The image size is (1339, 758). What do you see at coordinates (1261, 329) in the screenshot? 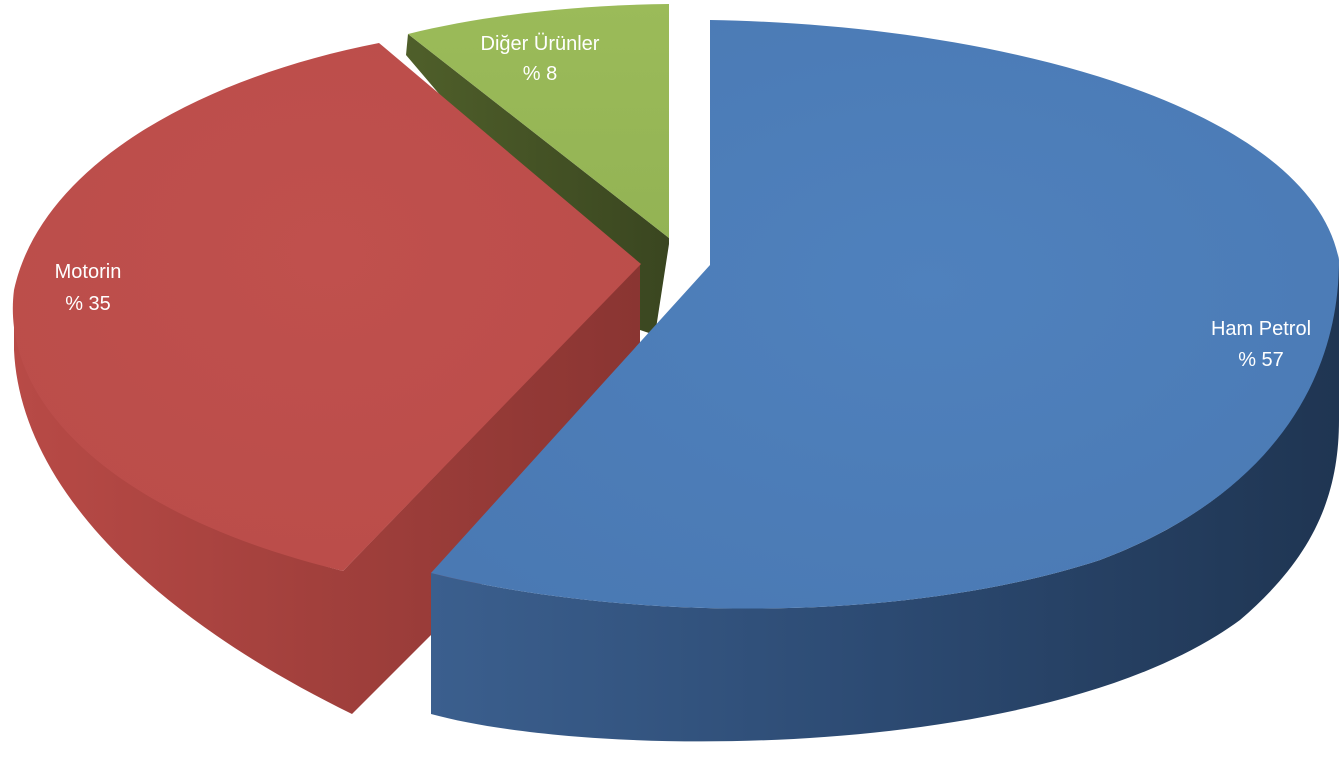
I see `label-ham-petrol-name: Ham Petrol` at bounding box center [1261, 329].